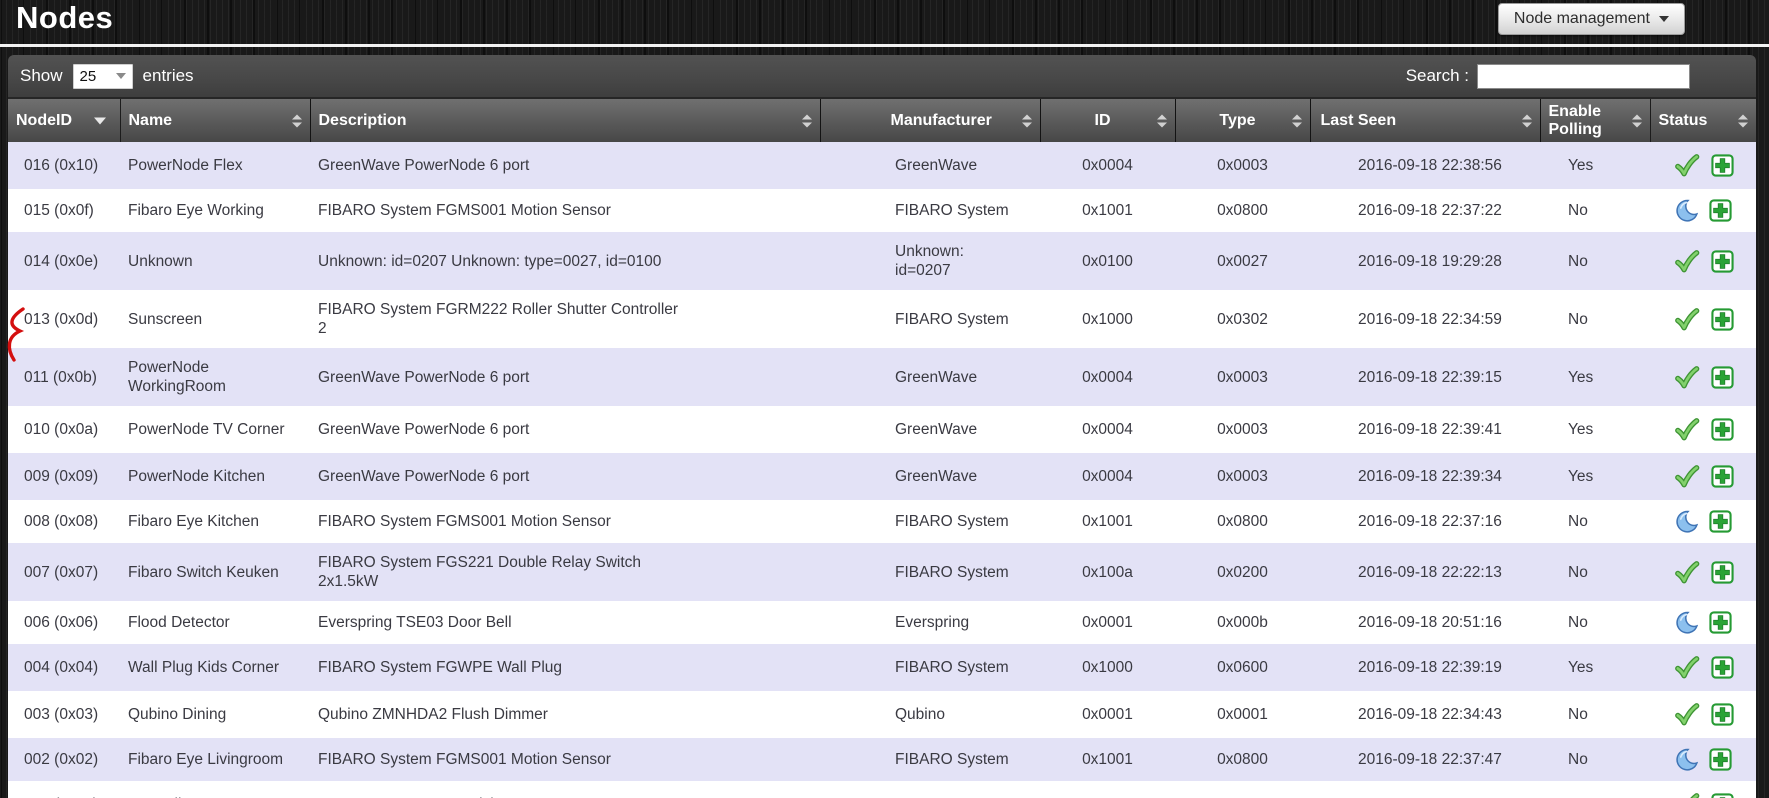 The width and height of the screenshot is (1769, 798). Describe the element at coordinates (206, 429) in the screenshot. I see `cell-name: PowerNode TV Corner` at that location.